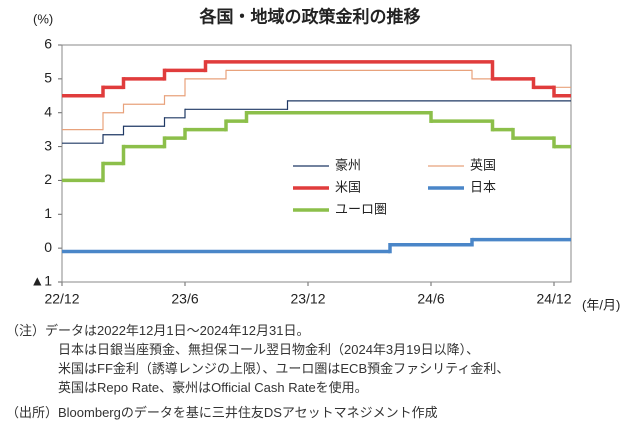  Describe the element at coordinates (483, 186) in the screenshot. I see `legend-label: 日本` at that location.